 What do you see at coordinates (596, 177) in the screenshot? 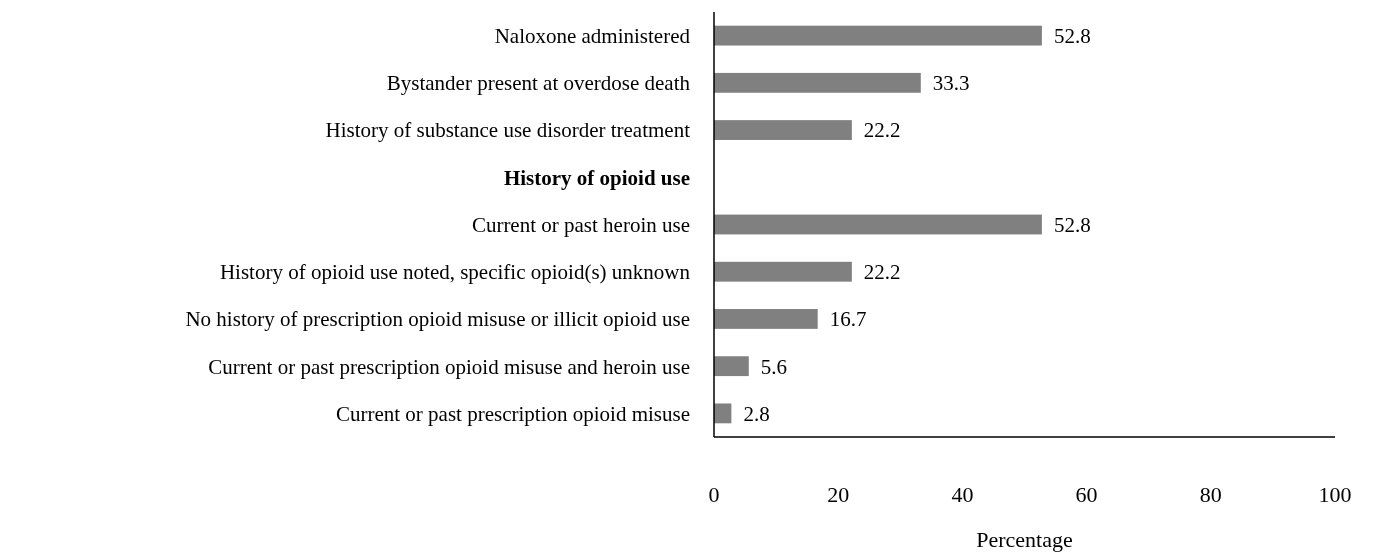
I see `y-tick-label: History of opioid use` at bounding box center [596, 177].